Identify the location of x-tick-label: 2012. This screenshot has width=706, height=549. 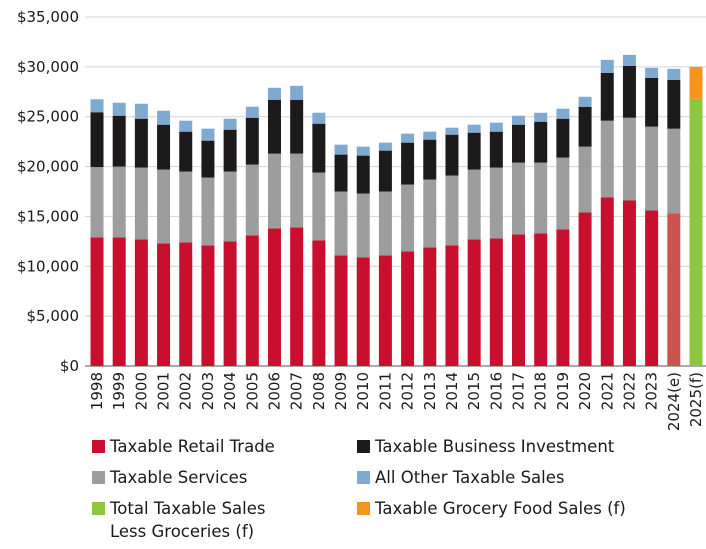
(408, 391).